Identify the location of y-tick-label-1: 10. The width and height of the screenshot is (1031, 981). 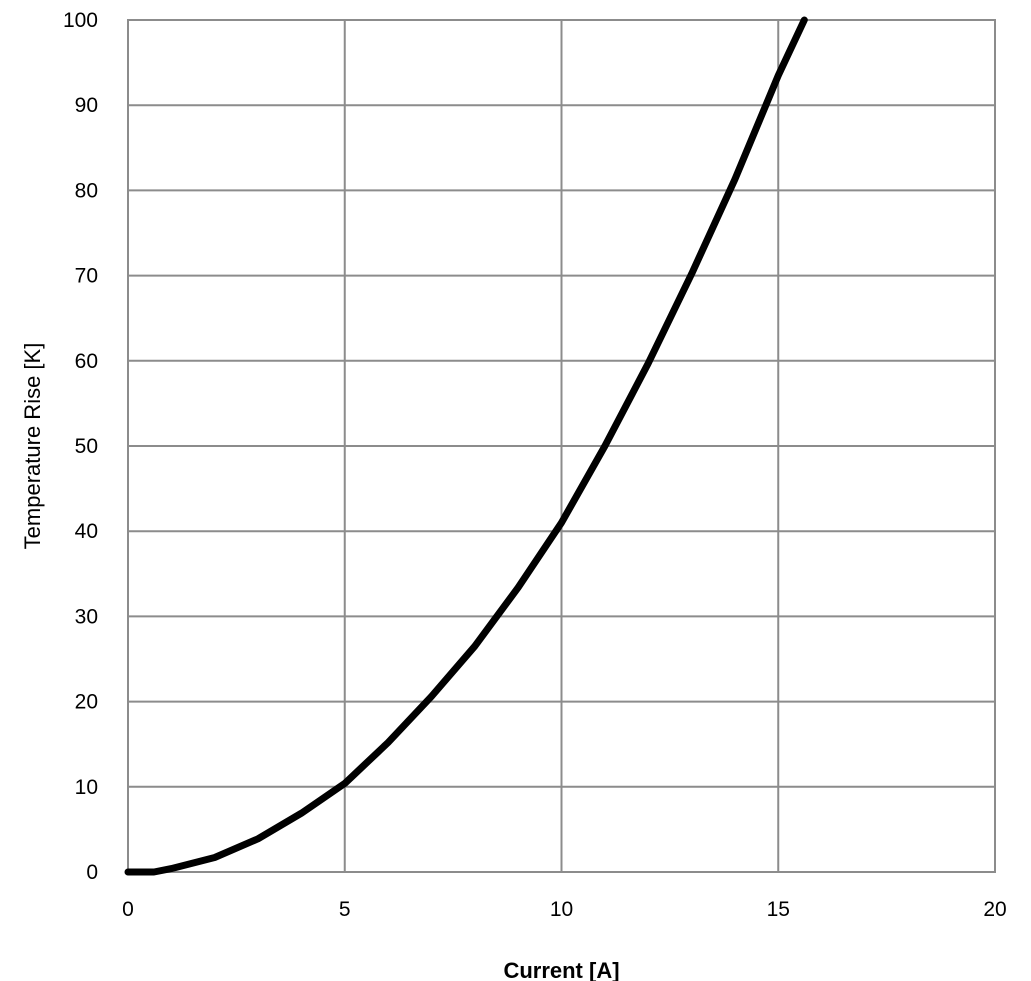
(86, 787).